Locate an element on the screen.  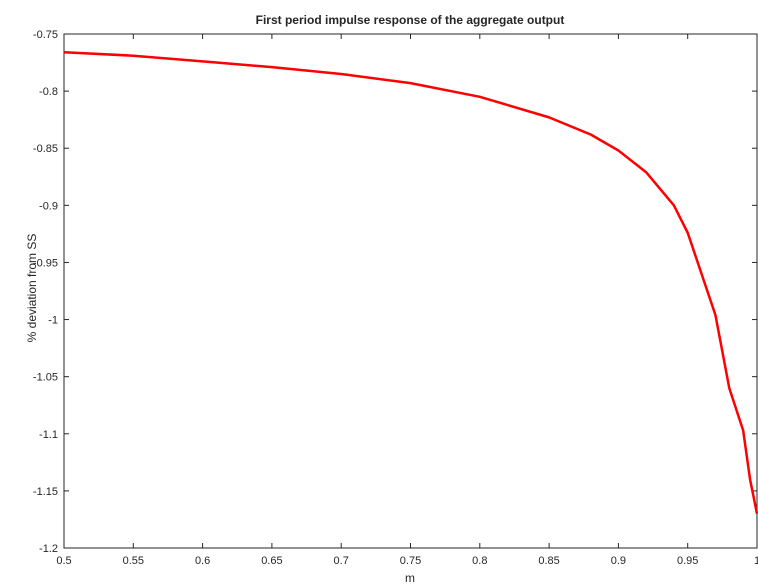
x-tick-label: 0.9 is located at coordinates (618, 561).